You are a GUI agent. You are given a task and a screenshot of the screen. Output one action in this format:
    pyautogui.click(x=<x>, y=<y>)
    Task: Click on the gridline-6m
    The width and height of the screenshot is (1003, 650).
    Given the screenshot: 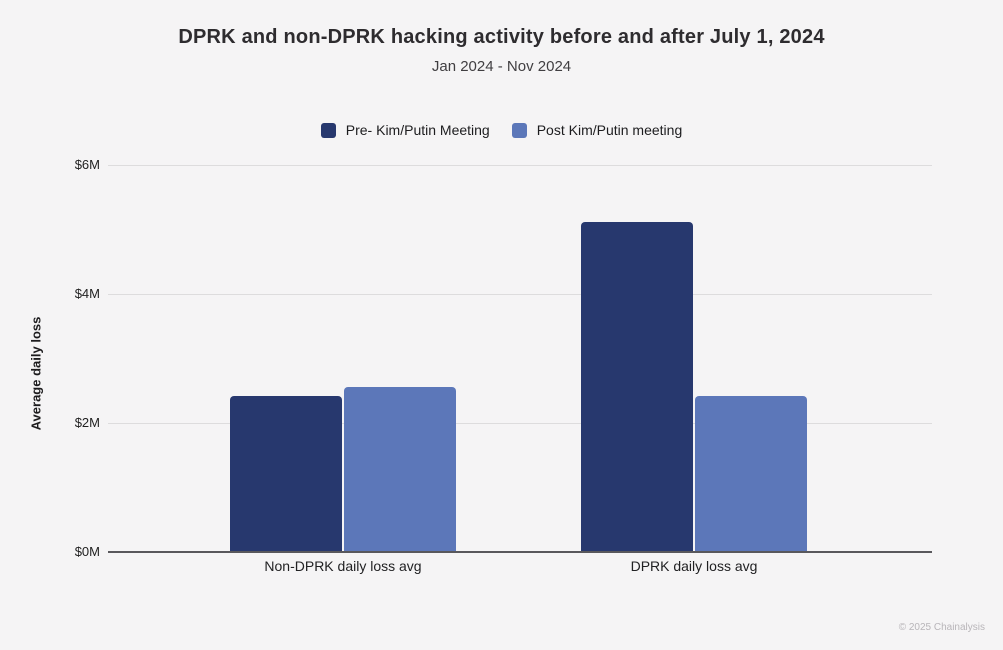 What is the action you would take?
    pyautogui.click(x=520, y=165)
    